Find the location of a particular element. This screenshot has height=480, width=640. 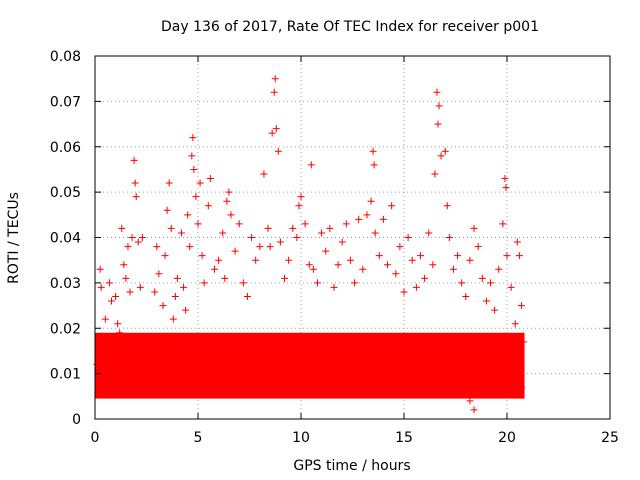

y-tick-label: 0.05 is located at coordinates (65, 193).